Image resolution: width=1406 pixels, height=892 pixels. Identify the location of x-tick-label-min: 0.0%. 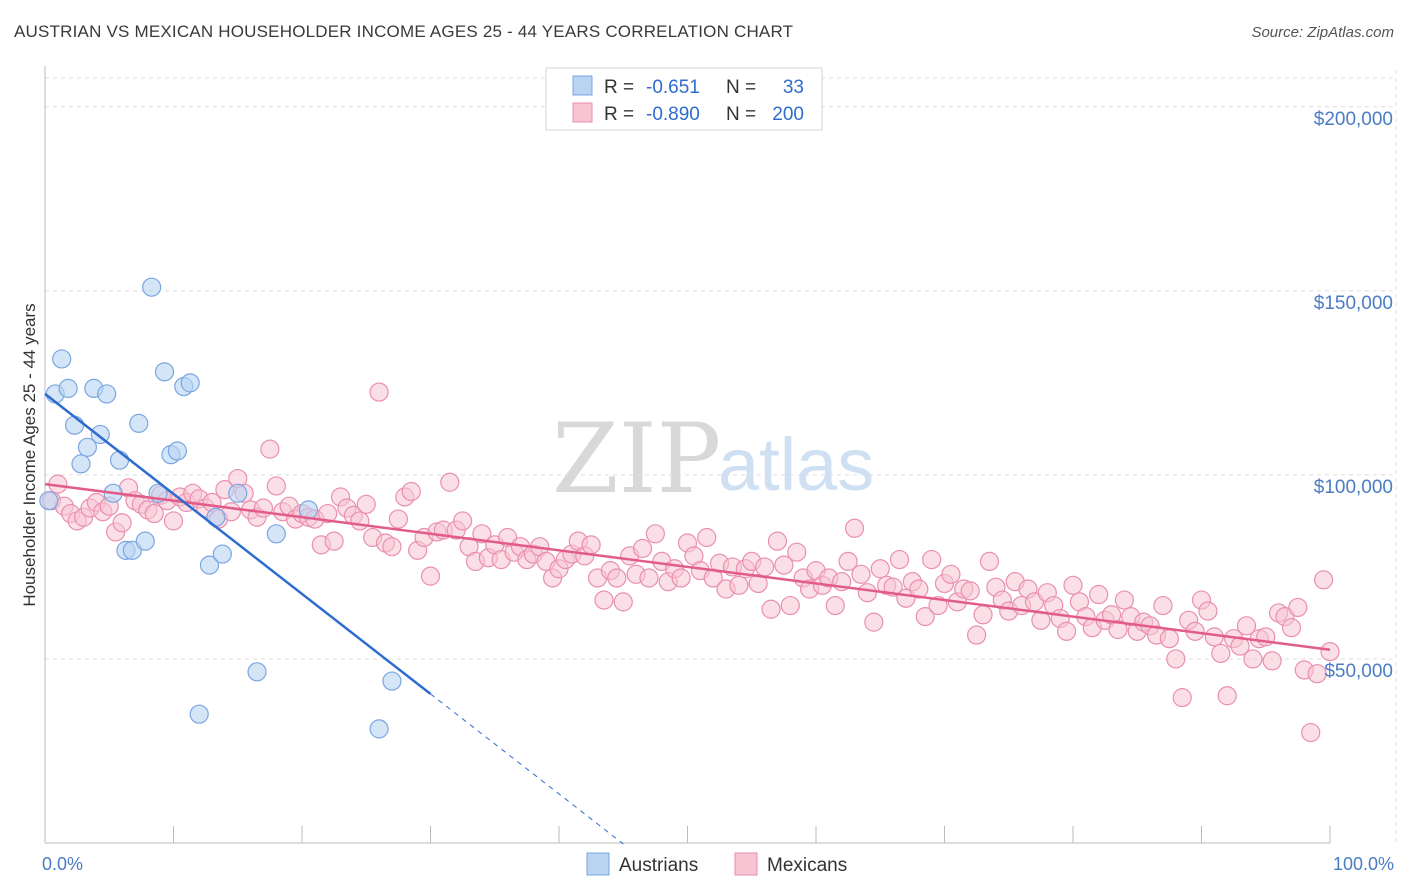
(62, 864).